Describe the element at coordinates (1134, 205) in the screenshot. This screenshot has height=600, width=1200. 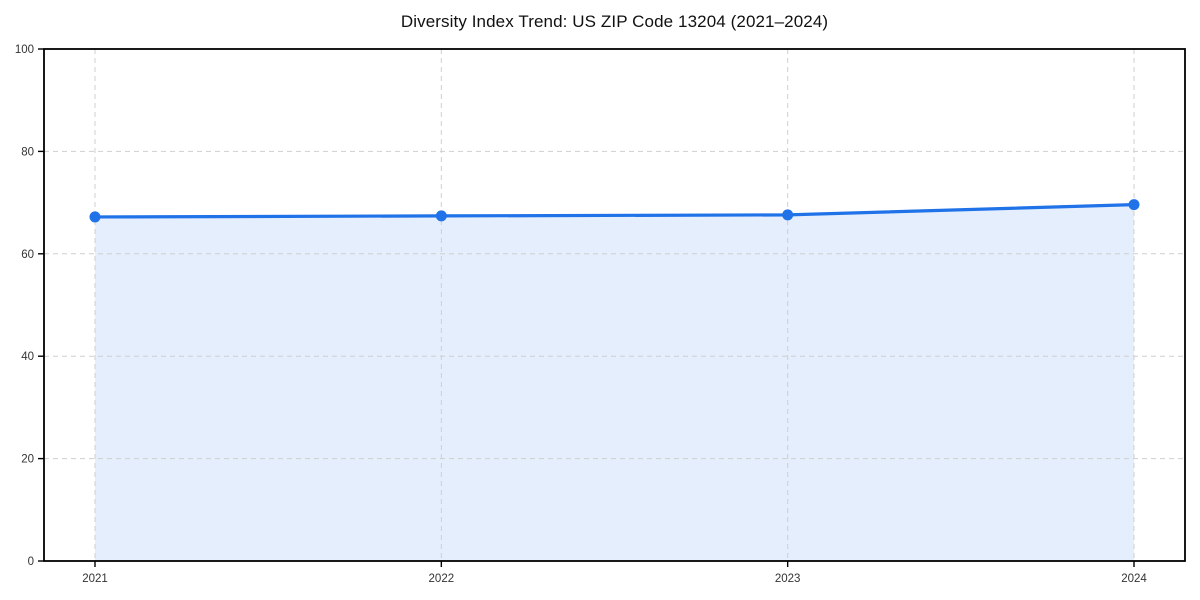
I see `data-point-2024` at that location.